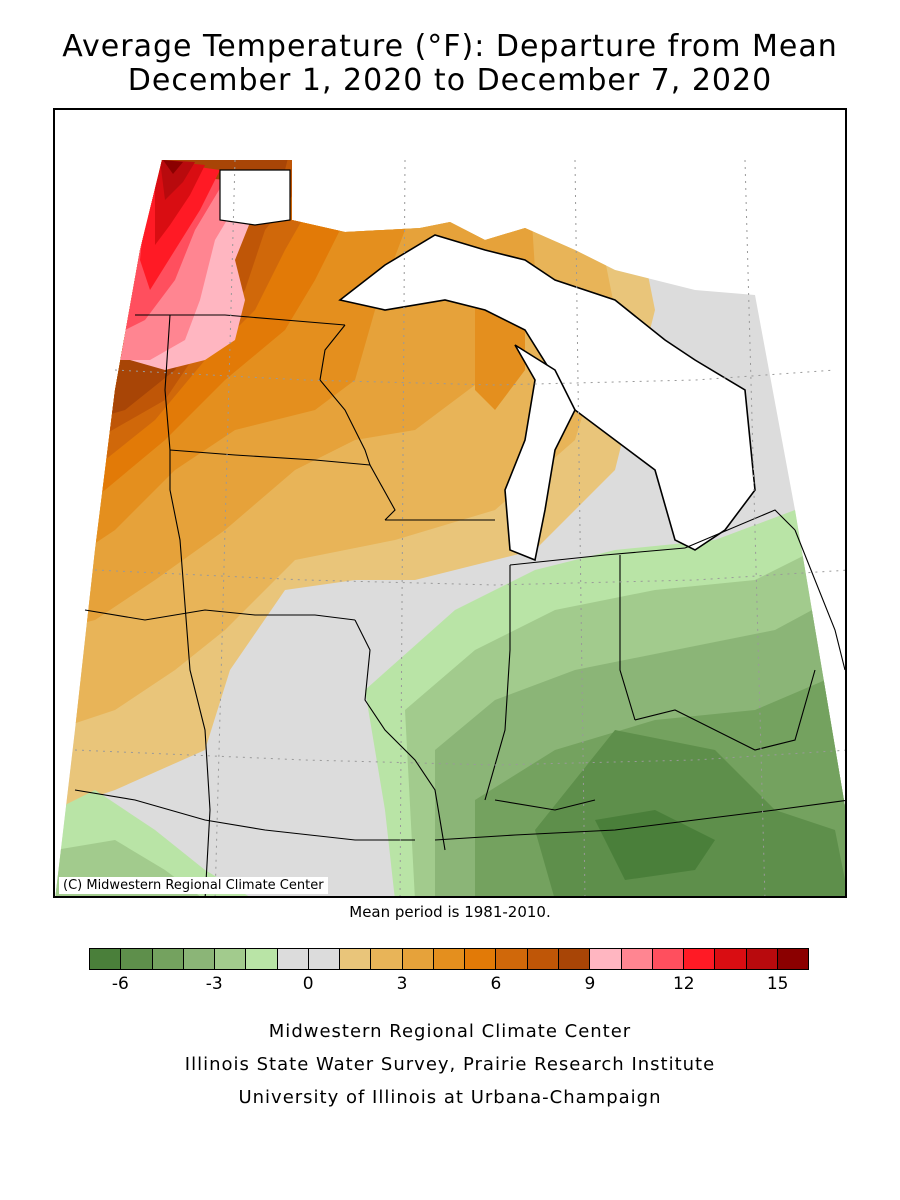 The width and height of the screenshot is (900, 1200). I want to click on mean-period-note: Mean period is 1981-2010., so click(450, 912).